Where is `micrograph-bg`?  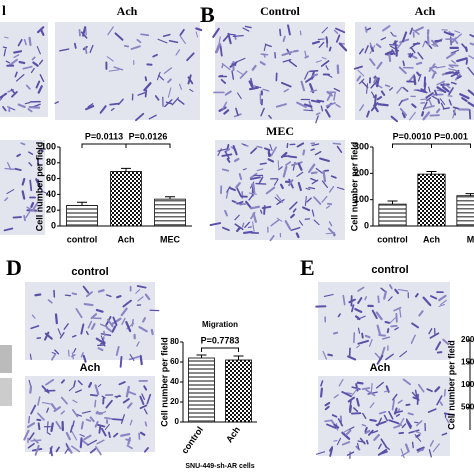 micrograph-bg is located at coordinates (90, 414).